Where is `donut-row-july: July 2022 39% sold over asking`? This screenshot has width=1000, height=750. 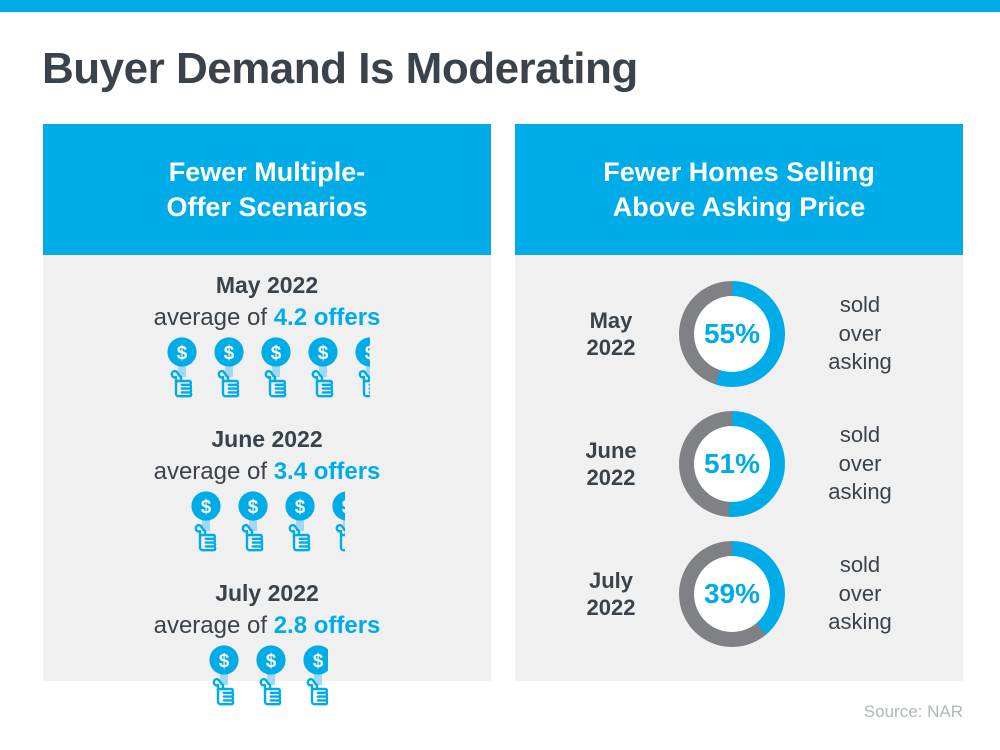
donut-row-july: July 2022 39% sold over asking is located at coordinates (739, 594).